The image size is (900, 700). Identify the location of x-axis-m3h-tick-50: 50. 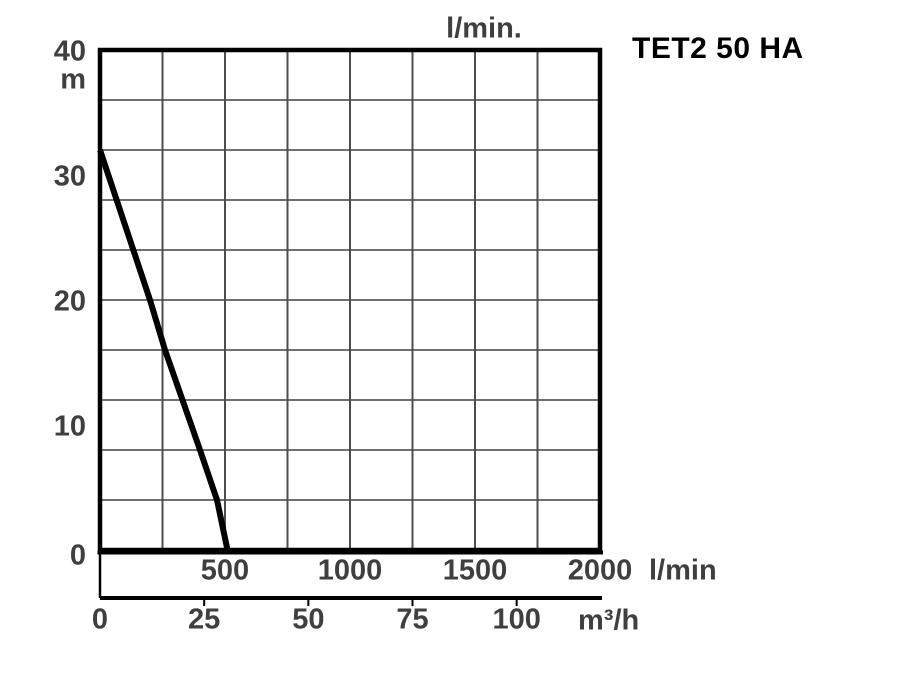
(308, 619).